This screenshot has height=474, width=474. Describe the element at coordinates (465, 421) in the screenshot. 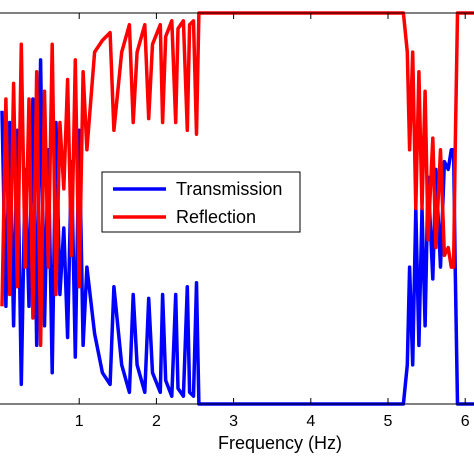

I see `x-tick-label: 6` at that location.